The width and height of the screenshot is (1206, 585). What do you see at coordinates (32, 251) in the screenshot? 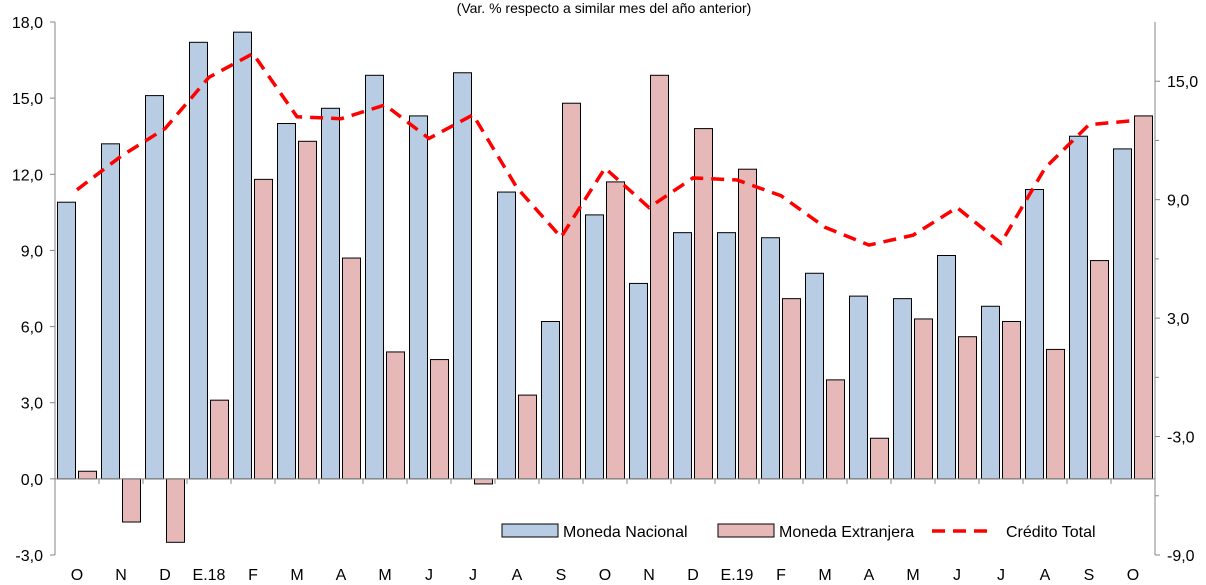
I see `left-axis-tick-label: 9,0` at bounding box center [32, 251].